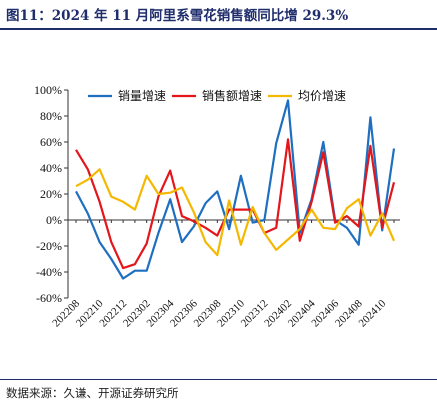 The width and height of the screenshot is (437, 407). I want to click on y-tick-label: 80%, so click(51, 116).